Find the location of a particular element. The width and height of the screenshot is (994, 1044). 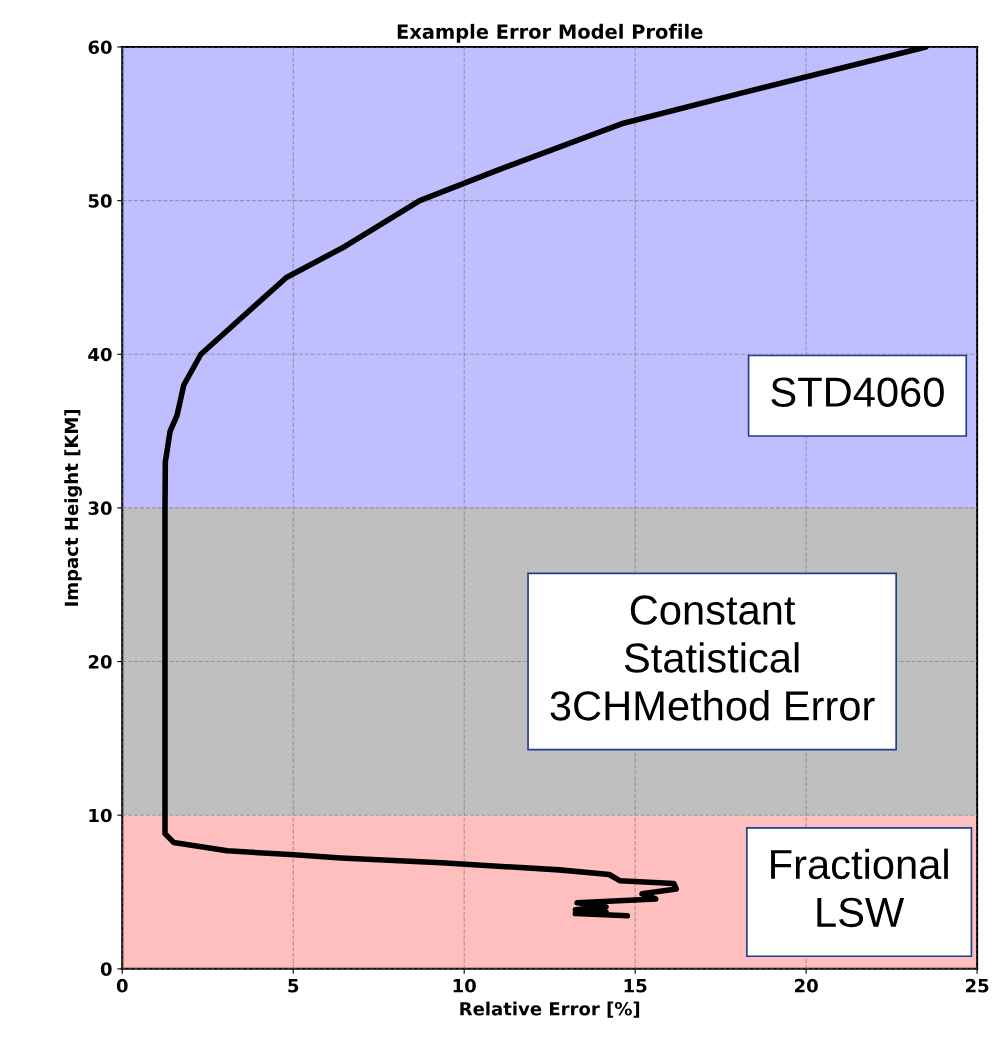

x-tick-label: 0 is located at coordinates (122, 985).